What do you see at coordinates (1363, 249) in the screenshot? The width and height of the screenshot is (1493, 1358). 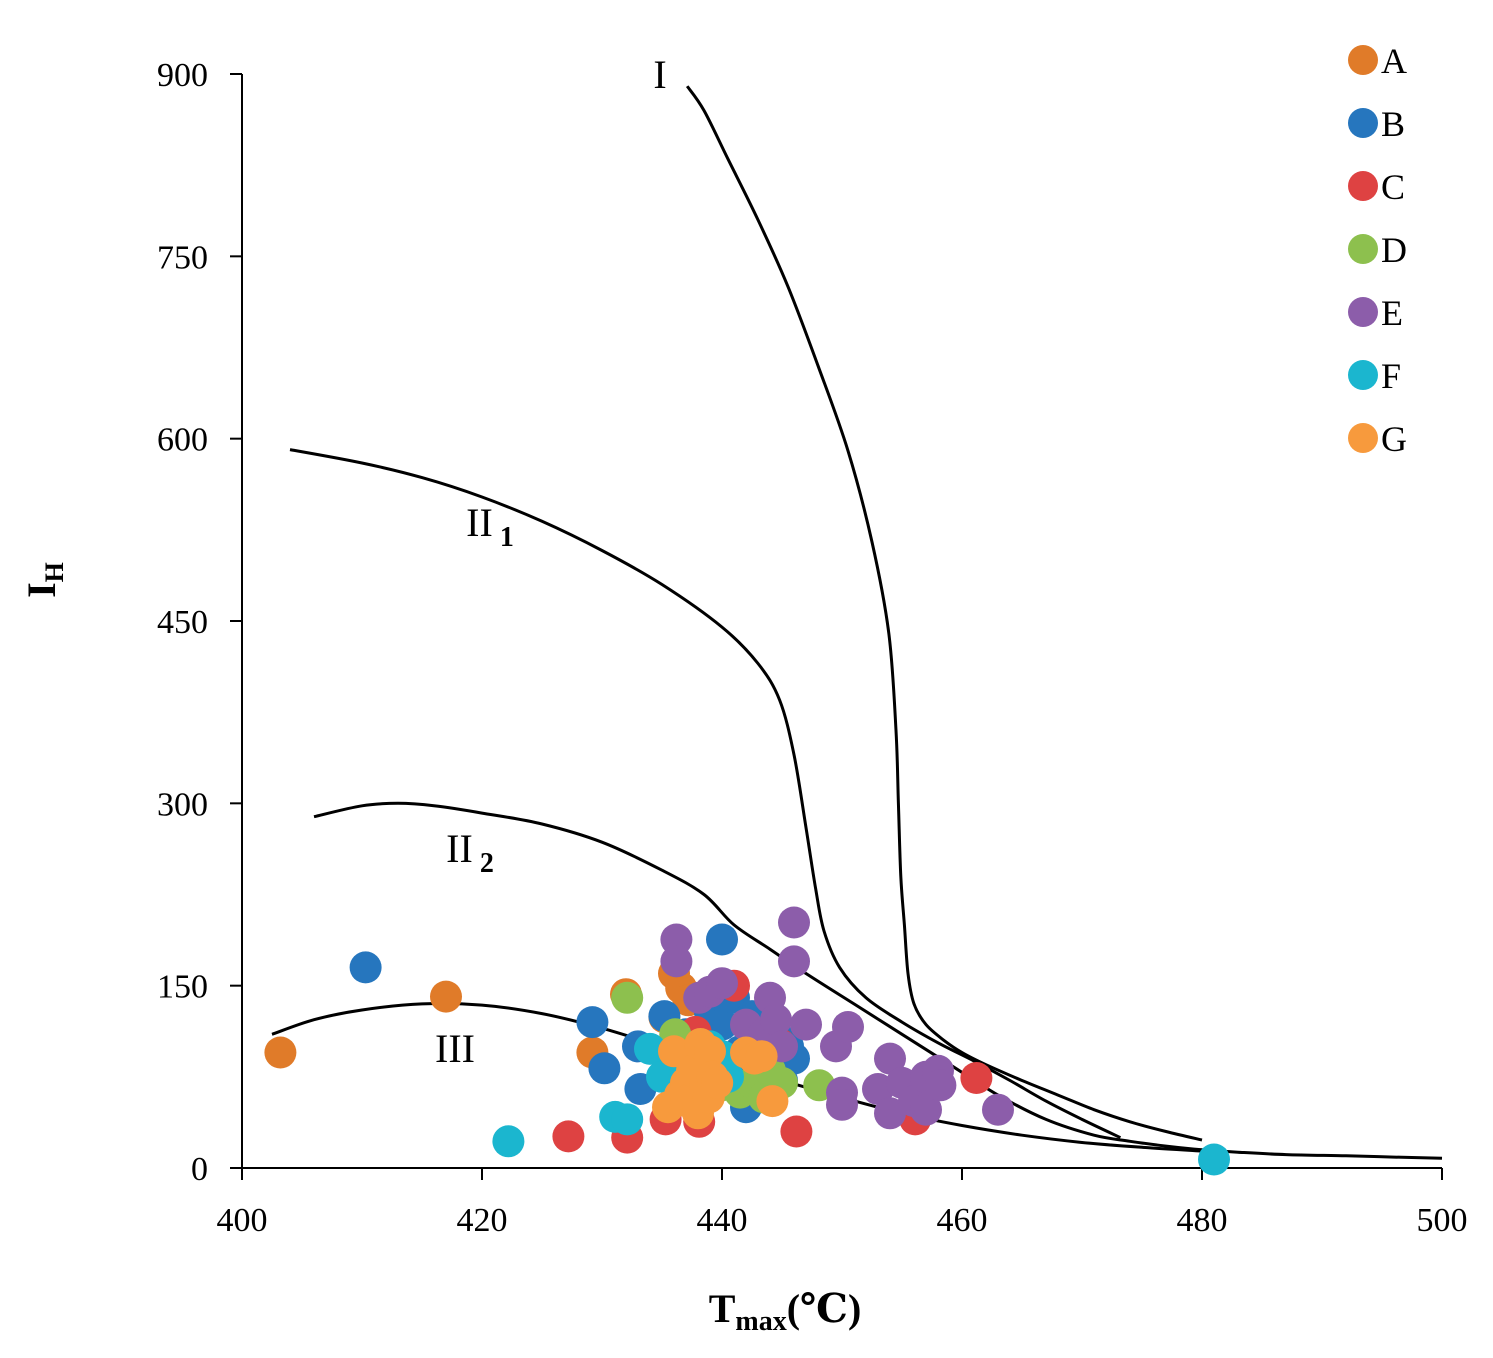 I see `legend-marker-d` at bounding box center [1363, 249].